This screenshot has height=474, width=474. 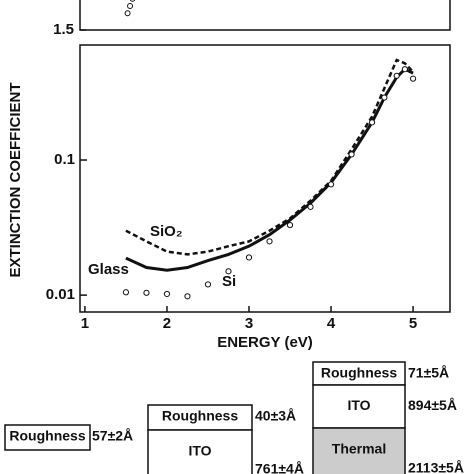 What do you see at coordinates (15, 180) in the screenshot?
I see `y-axis-label: EXTINCTION COEFFICIENT` at bounding box center [15, 180].